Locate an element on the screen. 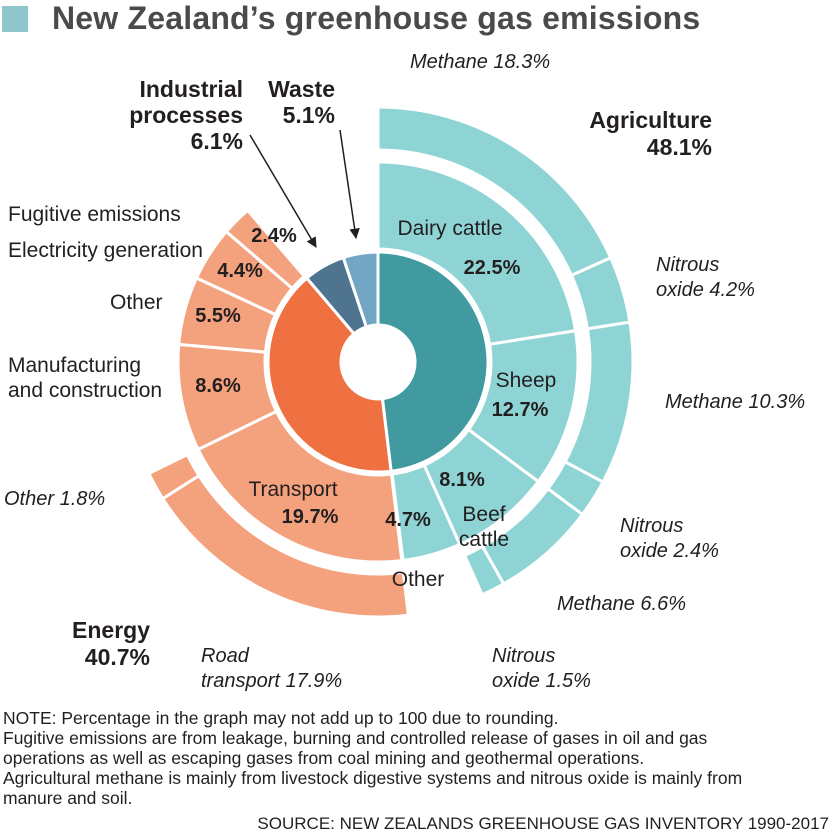  gas-arc-transport-other is located at coordinates (174, 477).